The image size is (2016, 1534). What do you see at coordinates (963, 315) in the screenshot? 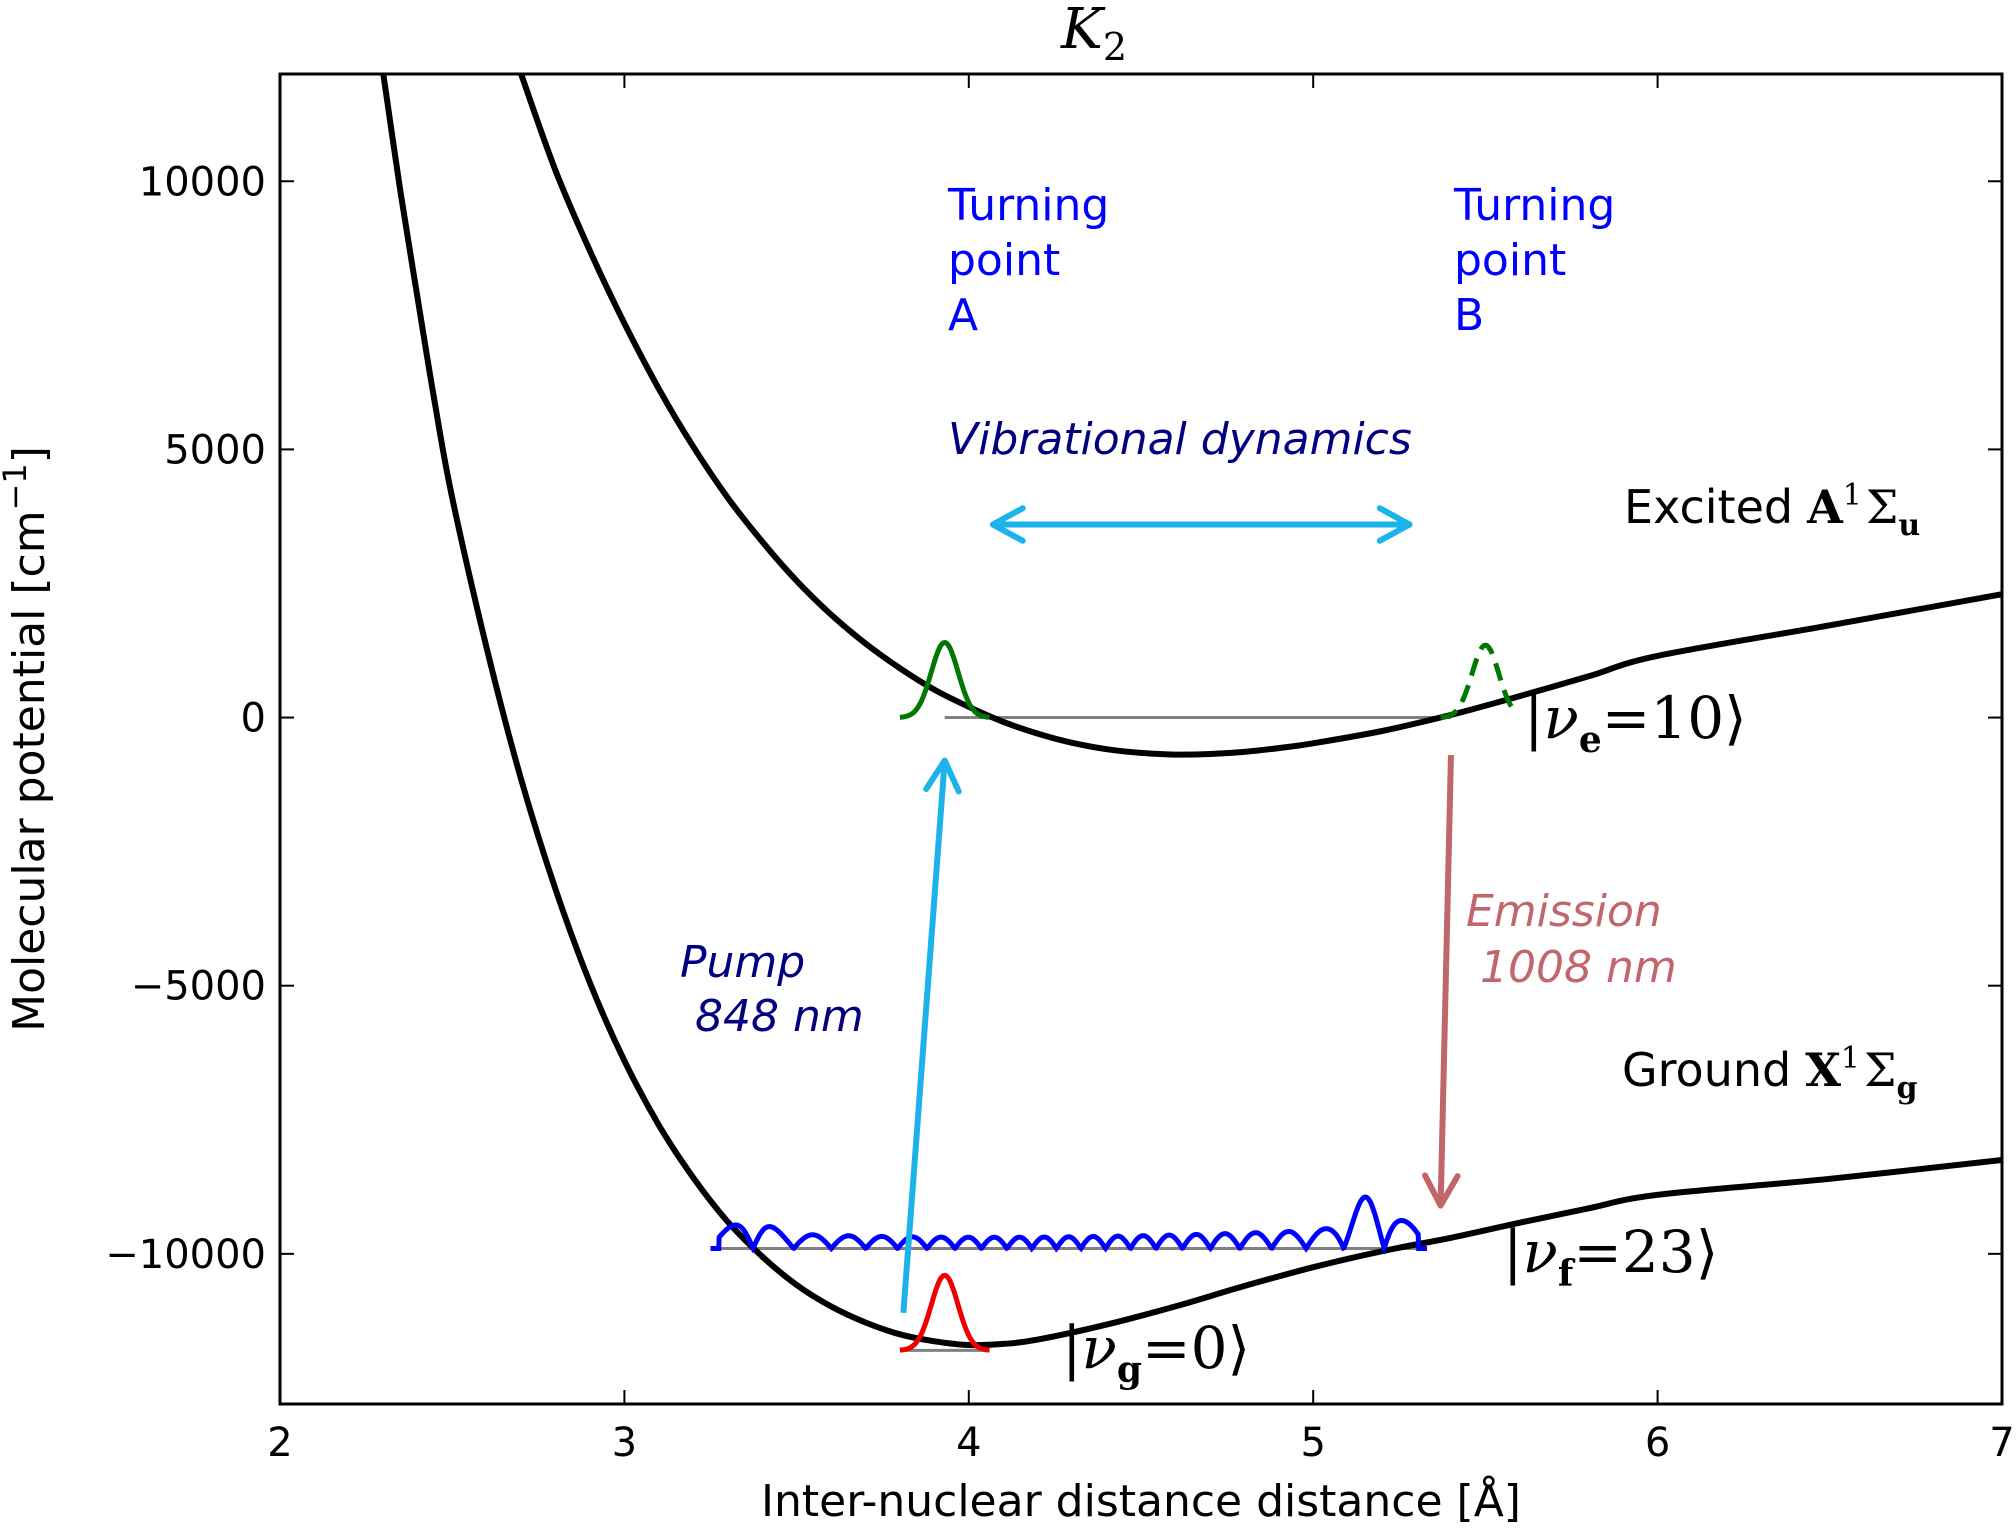
I see `svg-text: A` at bounding box center [963, 315].